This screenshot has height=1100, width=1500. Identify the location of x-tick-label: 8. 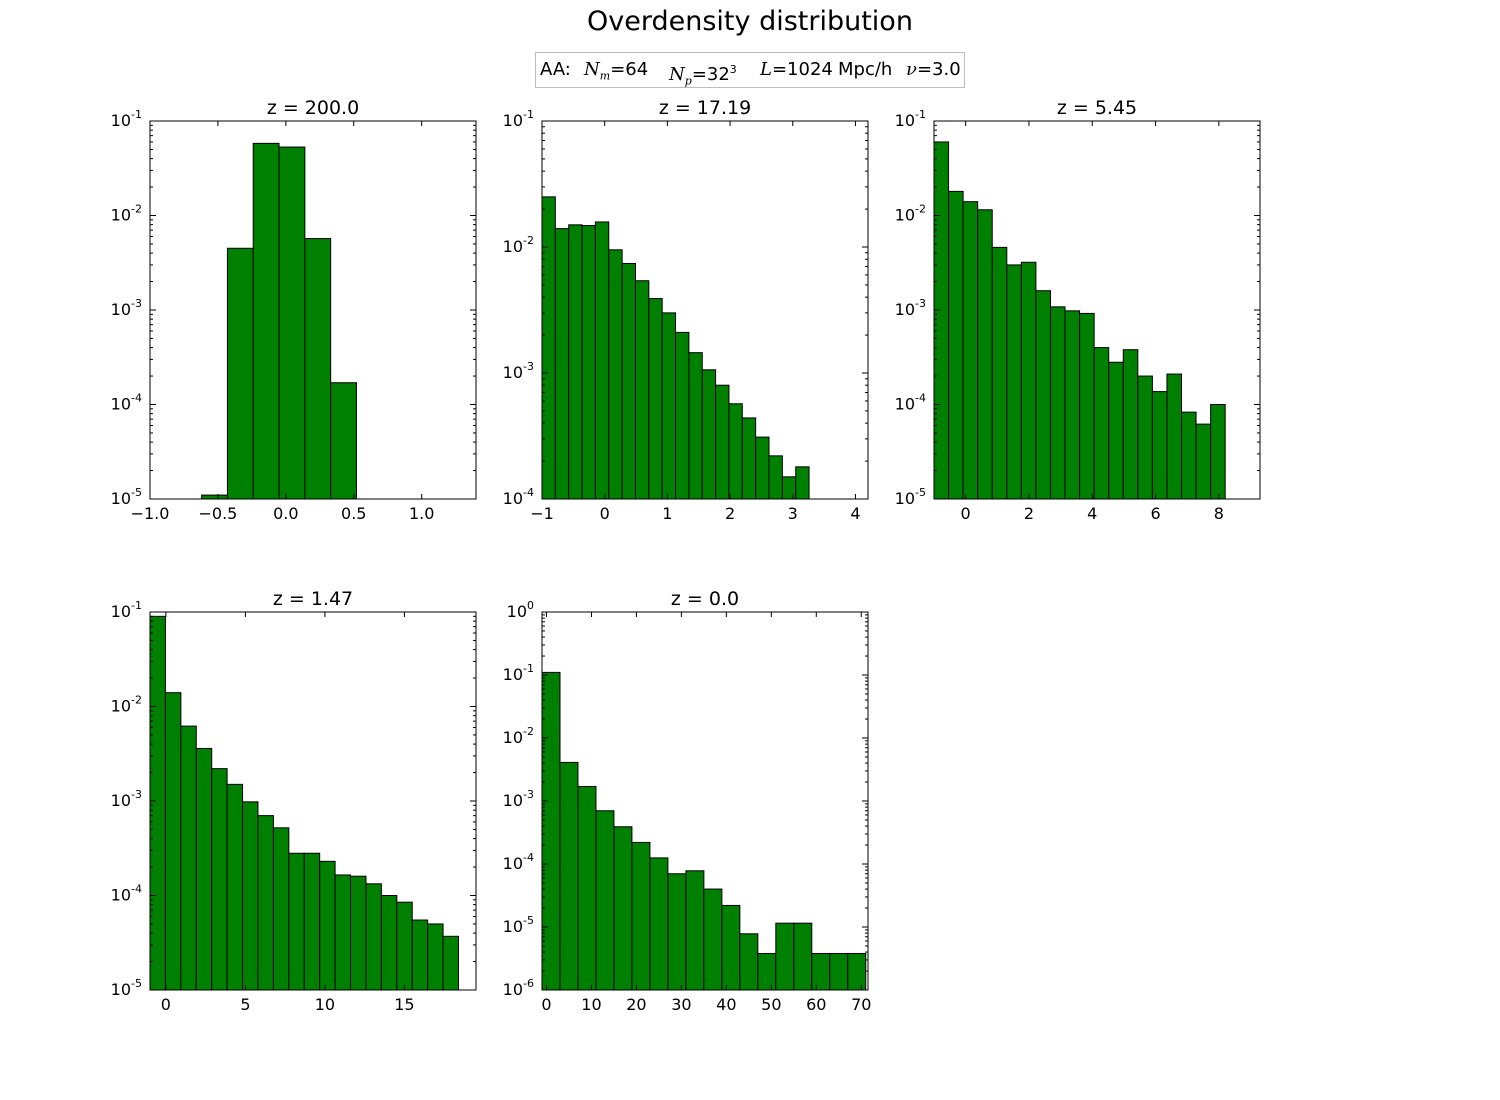
(1219, 513).